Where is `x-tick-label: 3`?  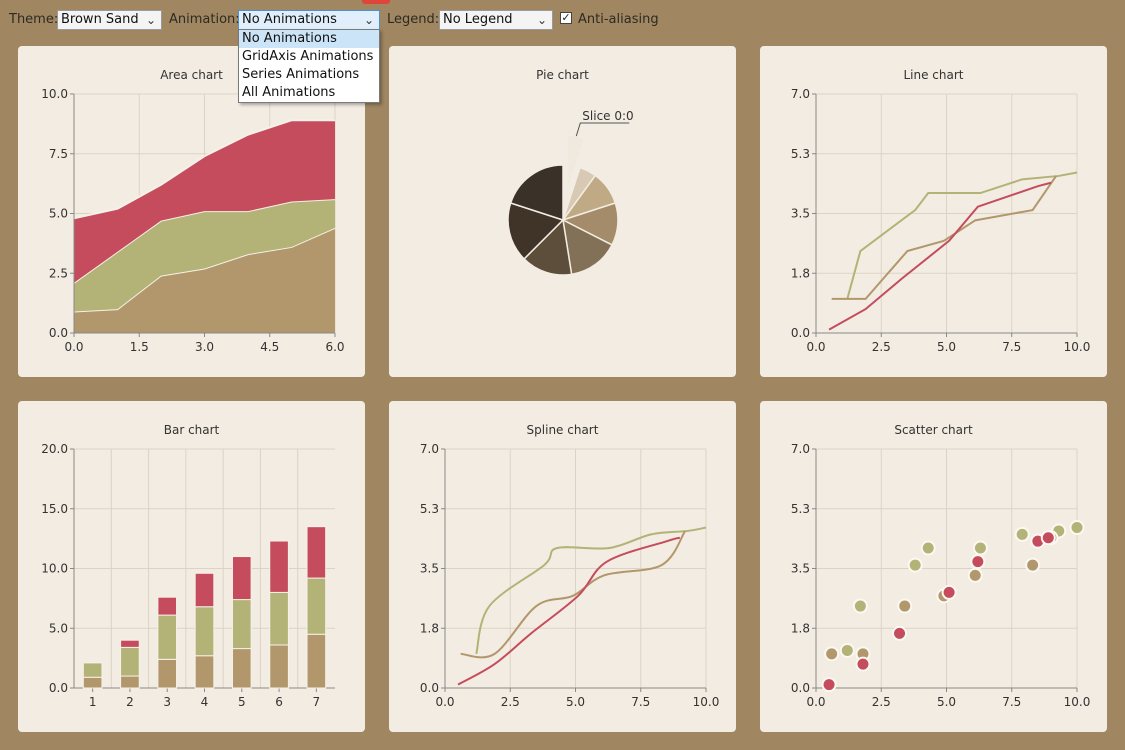
x-tick-label: 3 is located at coordinates (167, 702).